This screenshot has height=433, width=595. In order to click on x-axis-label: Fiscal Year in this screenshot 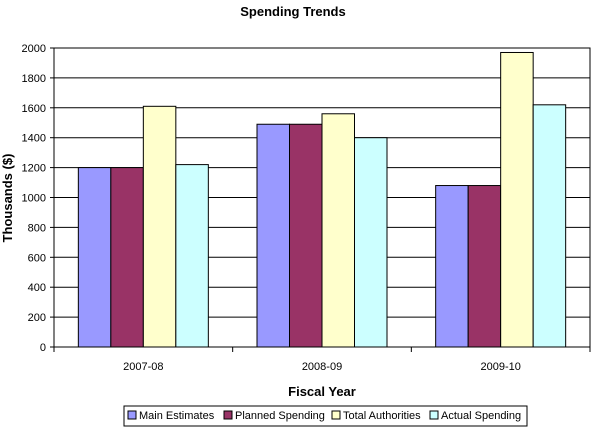, I will do `click(322, 391)`.